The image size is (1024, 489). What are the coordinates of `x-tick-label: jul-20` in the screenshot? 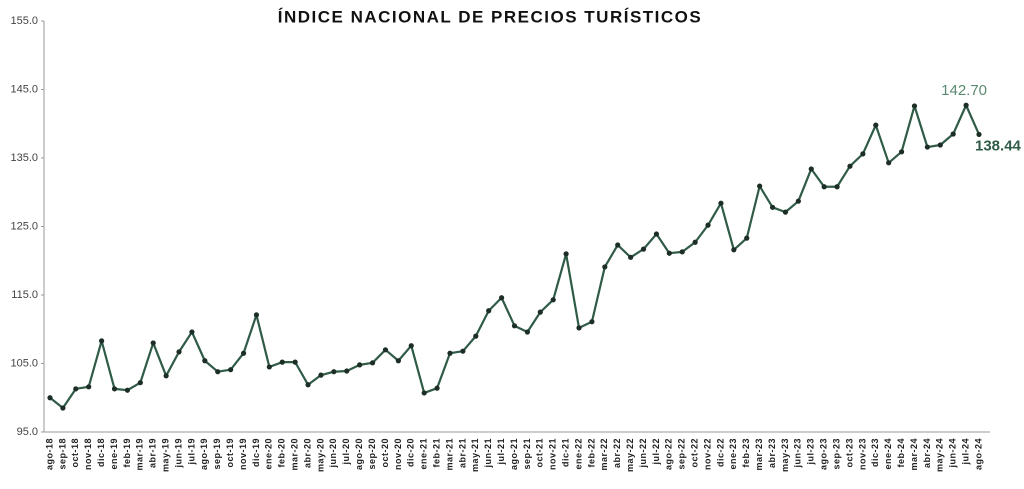 It's located at (346, 452).